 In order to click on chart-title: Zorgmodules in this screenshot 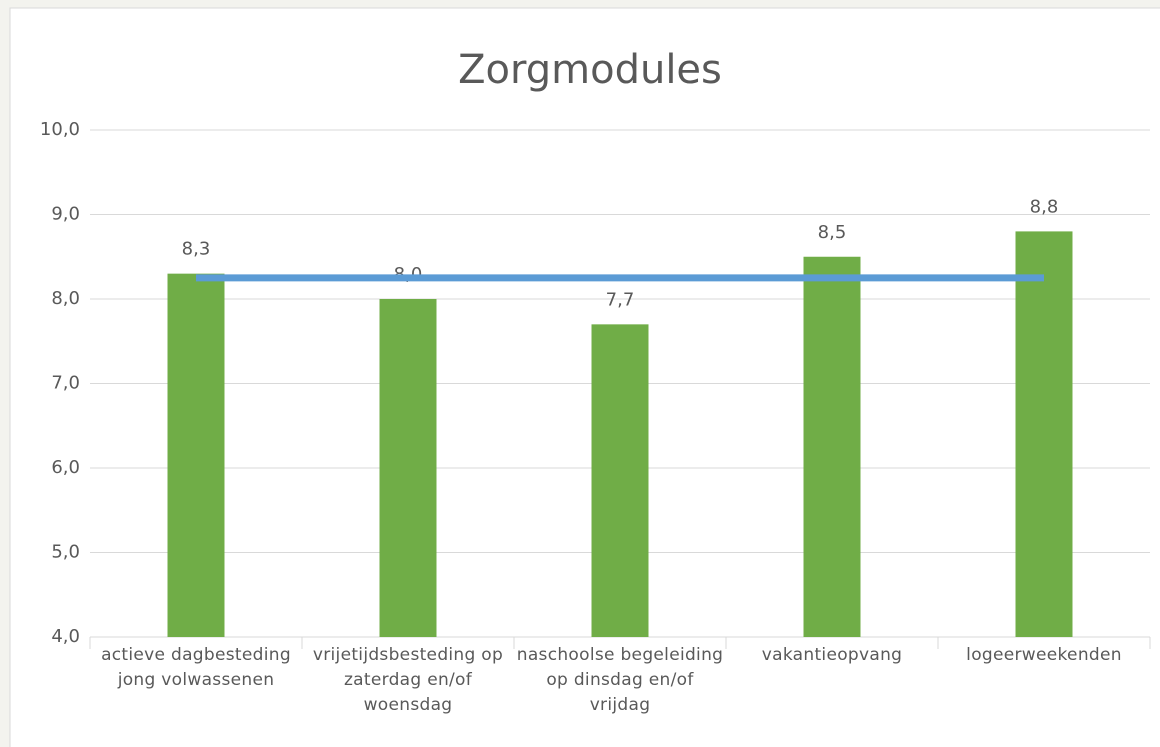, I will do `click(590, 70)`.